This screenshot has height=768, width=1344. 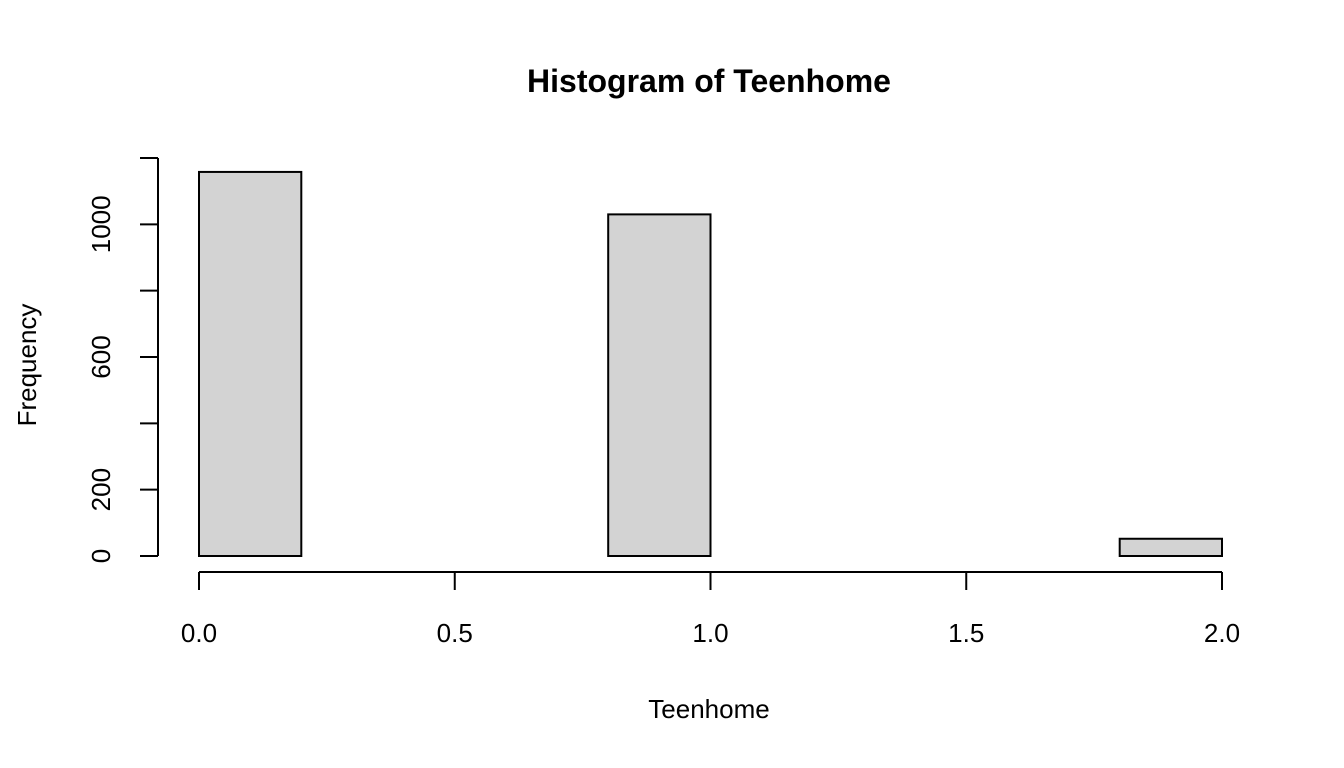 I want to click on x-tick-label: 0.0, so click(x=199, y=633).